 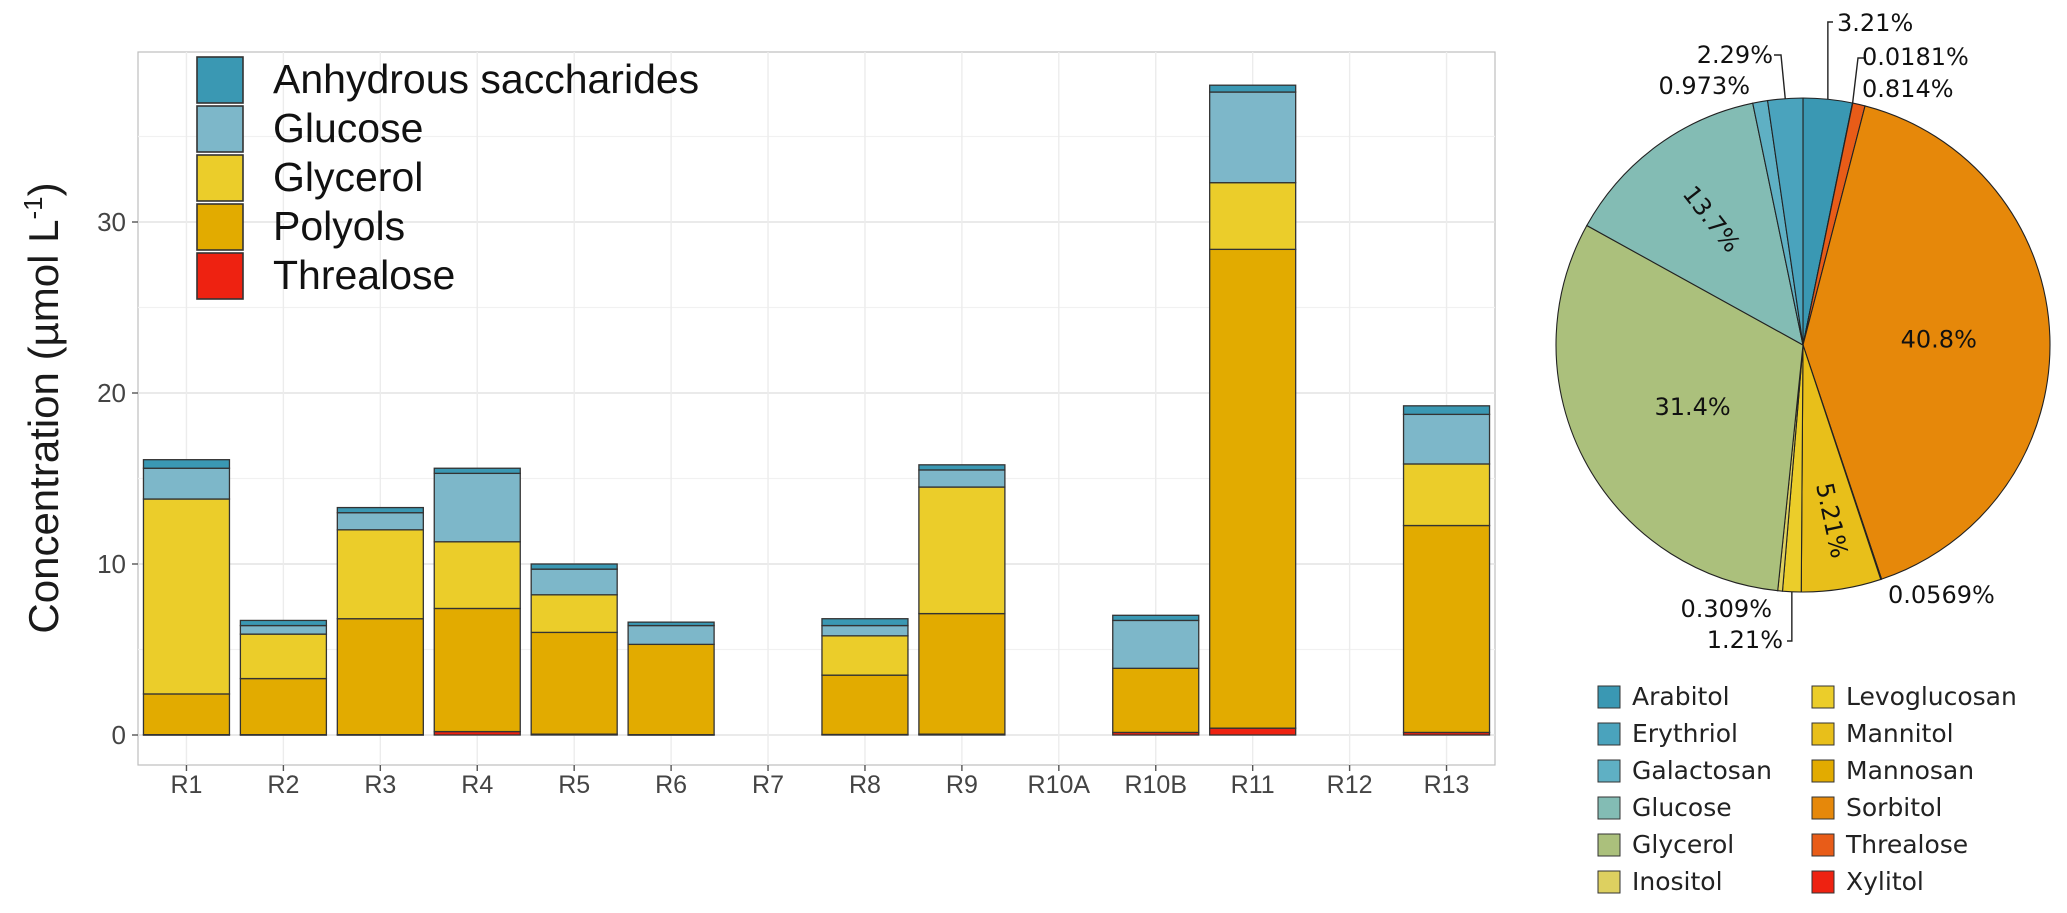 I want to click on pie-legend-label-threalose: Threalose, so click(x=1906, y=844).